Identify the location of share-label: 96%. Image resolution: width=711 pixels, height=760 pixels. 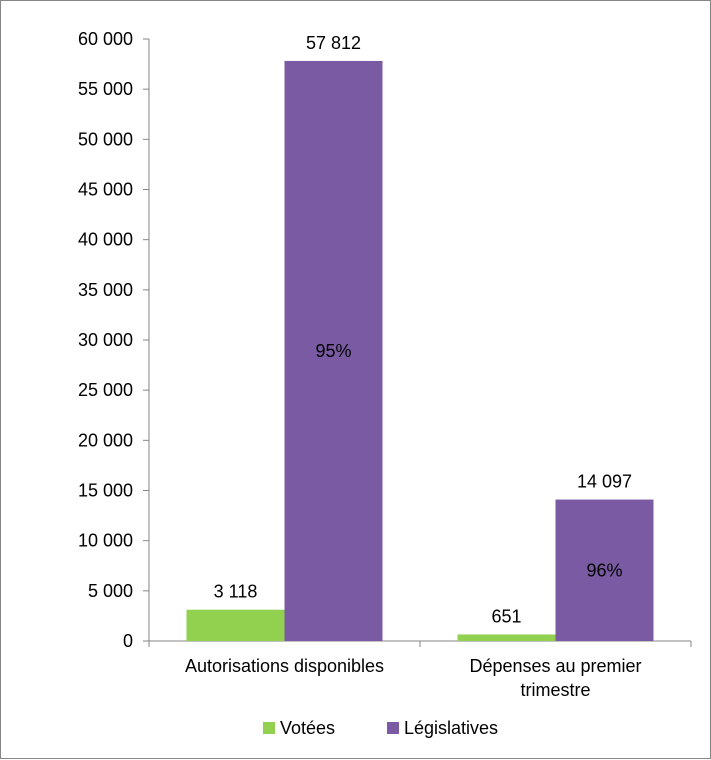
(604, 570).